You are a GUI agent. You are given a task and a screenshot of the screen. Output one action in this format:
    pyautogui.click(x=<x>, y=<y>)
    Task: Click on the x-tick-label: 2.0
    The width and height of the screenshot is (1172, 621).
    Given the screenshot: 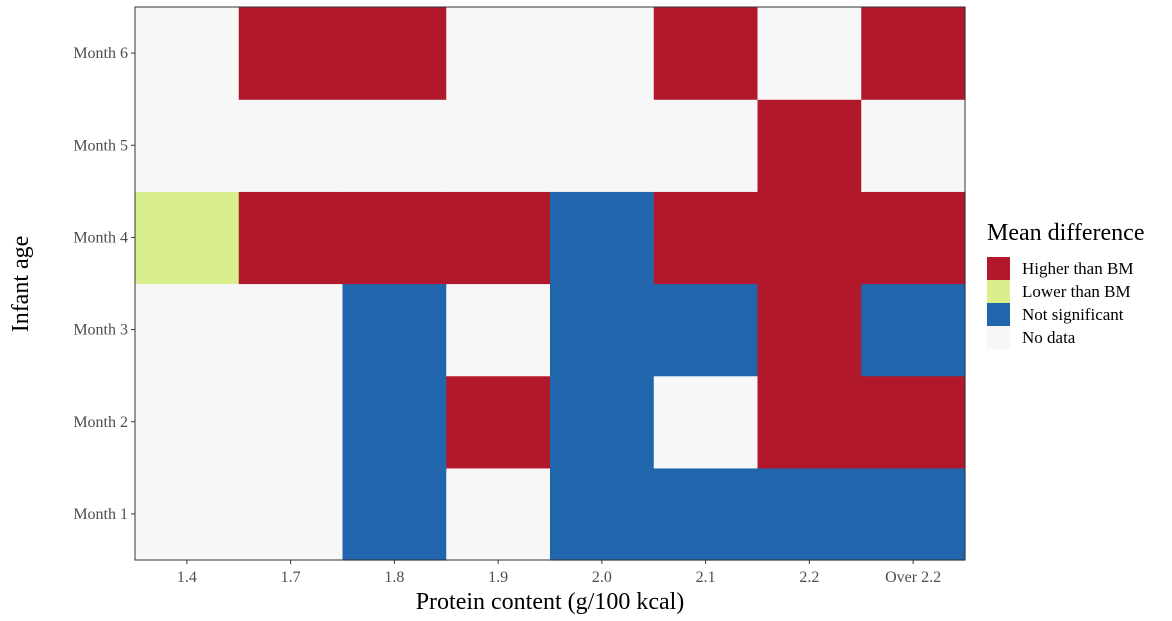 What is the action you would take?
    pyautogui.click(x=602, y=577)
    